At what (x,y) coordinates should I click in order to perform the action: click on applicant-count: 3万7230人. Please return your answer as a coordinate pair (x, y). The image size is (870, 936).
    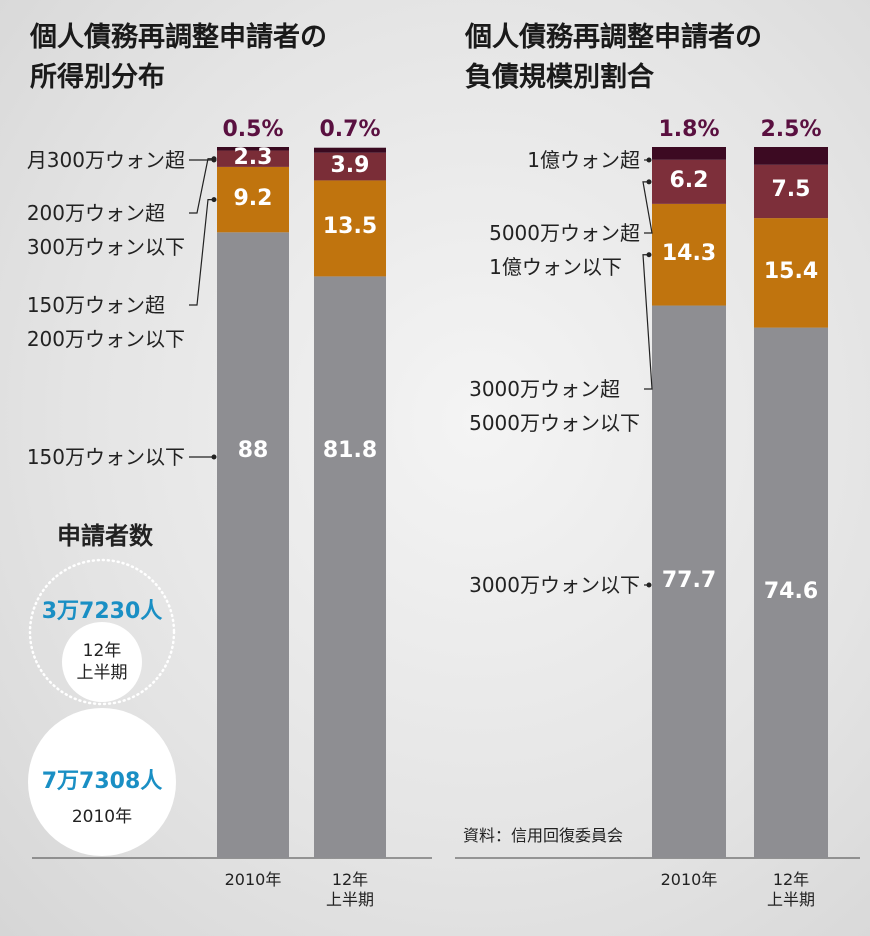
    Looking at the image, I should click on (102, 611).